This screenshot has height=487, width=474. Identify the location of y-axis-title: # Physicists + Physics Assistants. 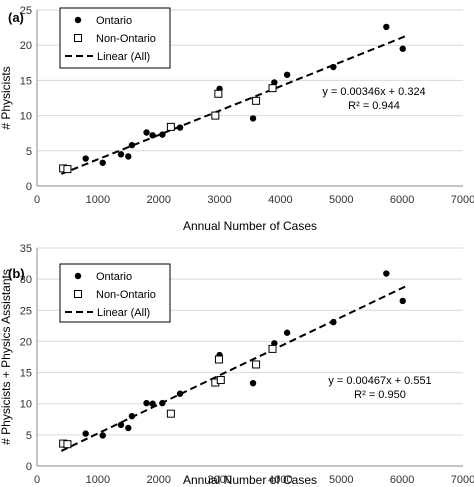
(6, 357).